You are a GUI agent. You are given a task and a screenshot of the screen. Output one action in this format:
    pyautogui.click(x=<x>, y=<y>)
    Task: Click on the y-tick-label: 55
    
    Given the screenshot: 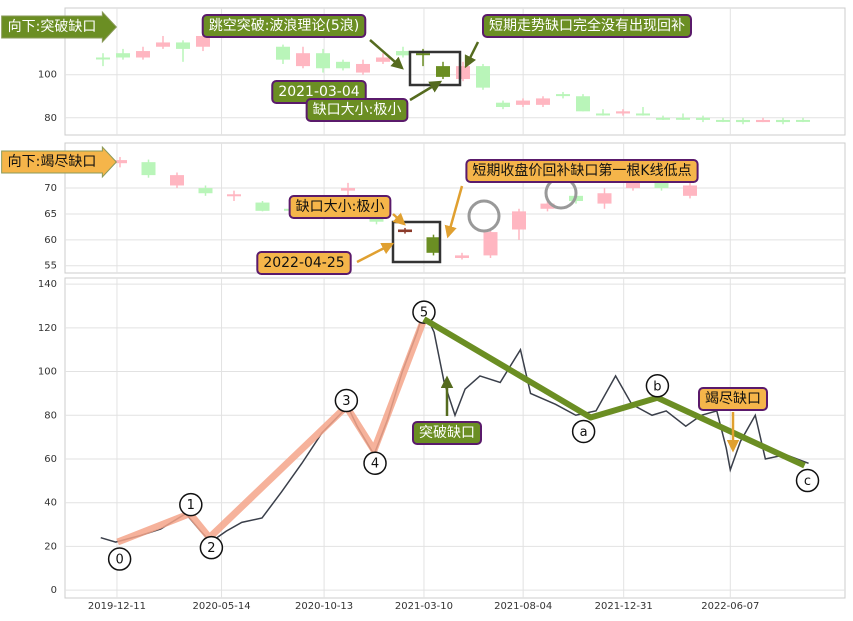 What is the action you would take?
    pyautogui.click(x=50, y=266)
    